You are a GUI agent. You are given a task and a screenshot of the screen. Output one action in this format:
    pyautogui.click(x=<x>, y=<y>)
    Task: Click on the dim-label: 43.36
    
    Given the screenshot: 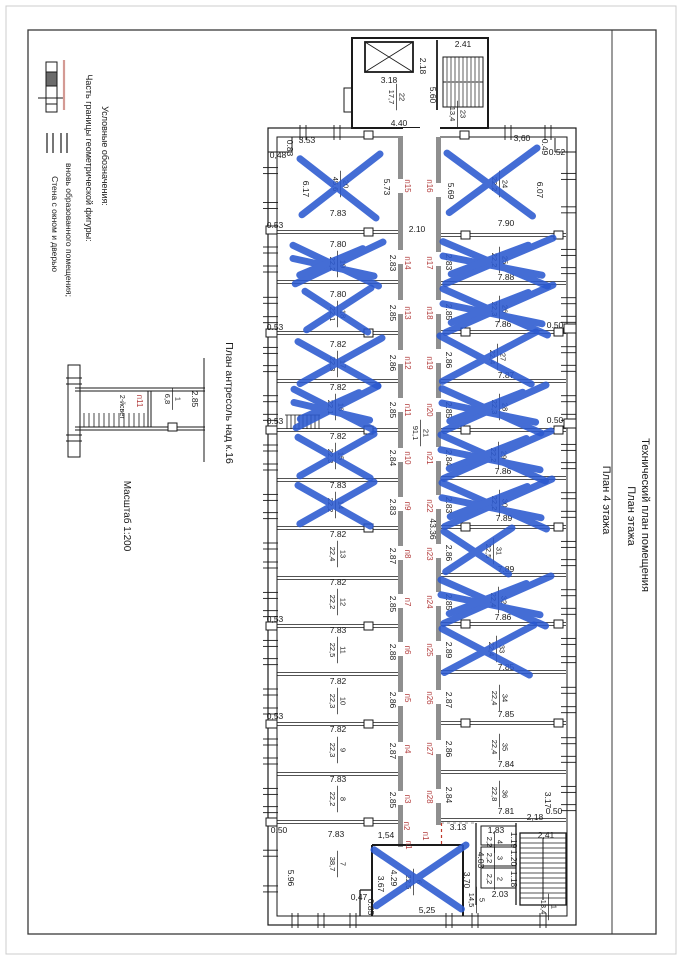 What is the action you would take?
    pyautogui.click(x=433, y=529)
    